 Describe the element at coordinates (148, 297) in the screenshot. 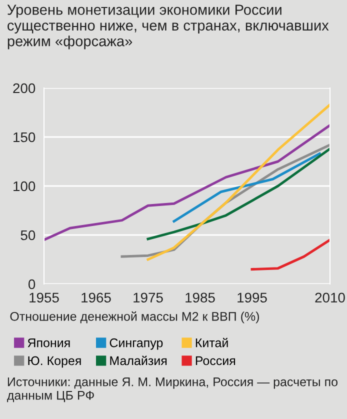

I see `x-tick-label: 1975` at that location.